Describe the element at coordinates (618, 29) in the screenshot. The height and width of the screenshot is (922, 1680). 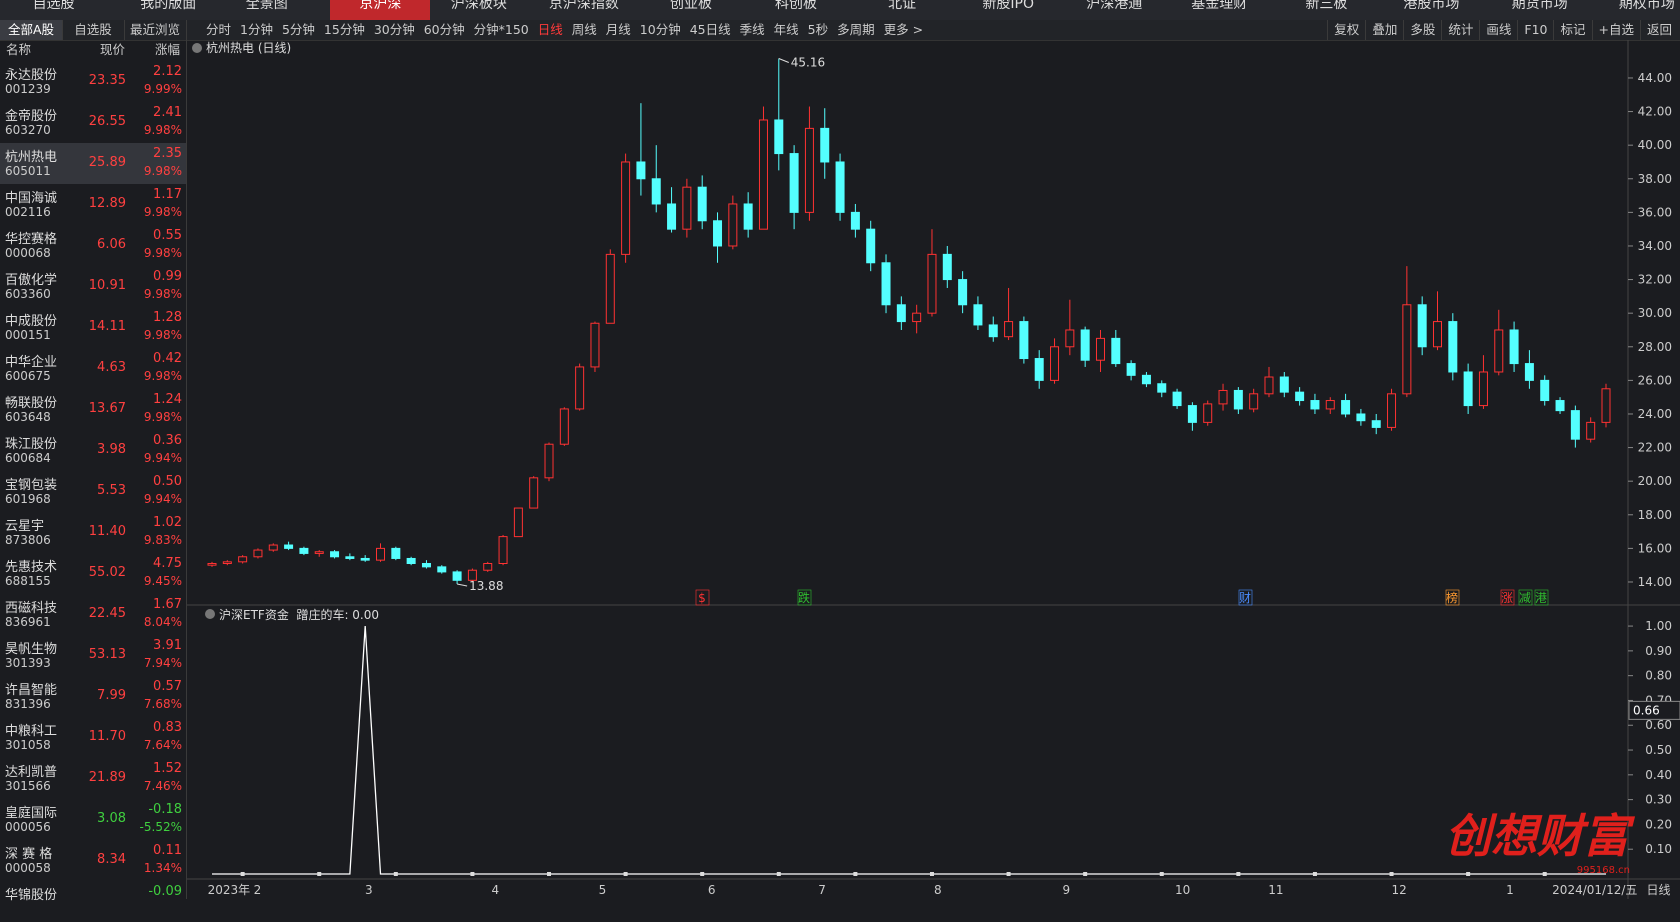
I see `period-tab: 月线` at that location.